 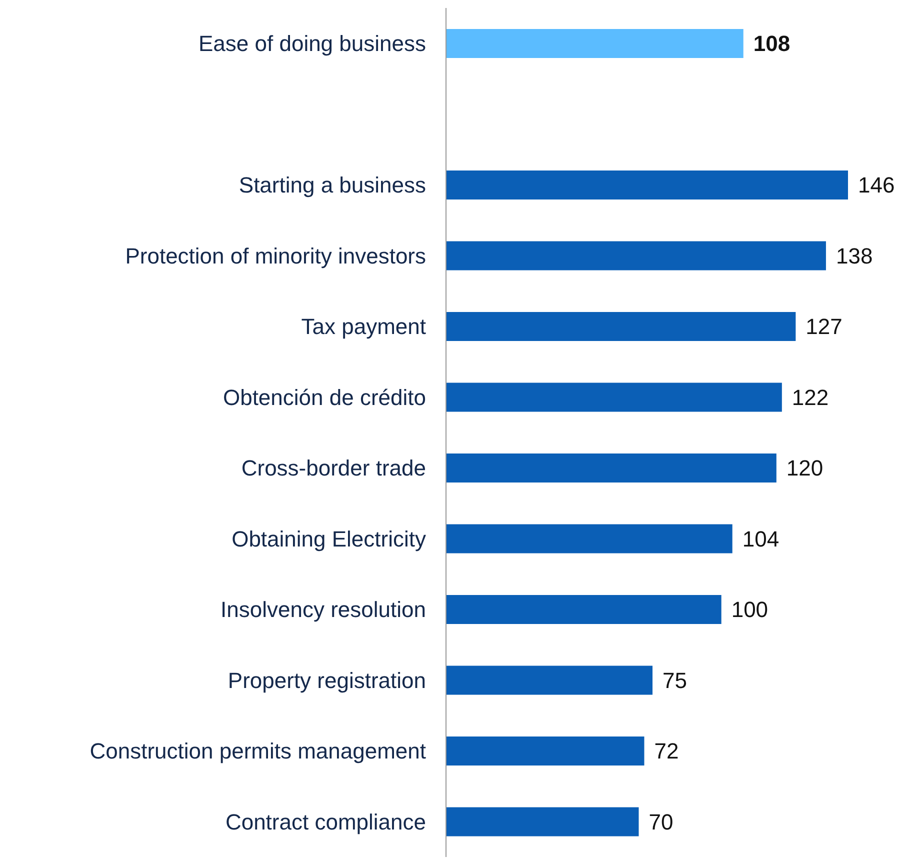 I want to click on data-label: 120, so click(x=805, y=468).